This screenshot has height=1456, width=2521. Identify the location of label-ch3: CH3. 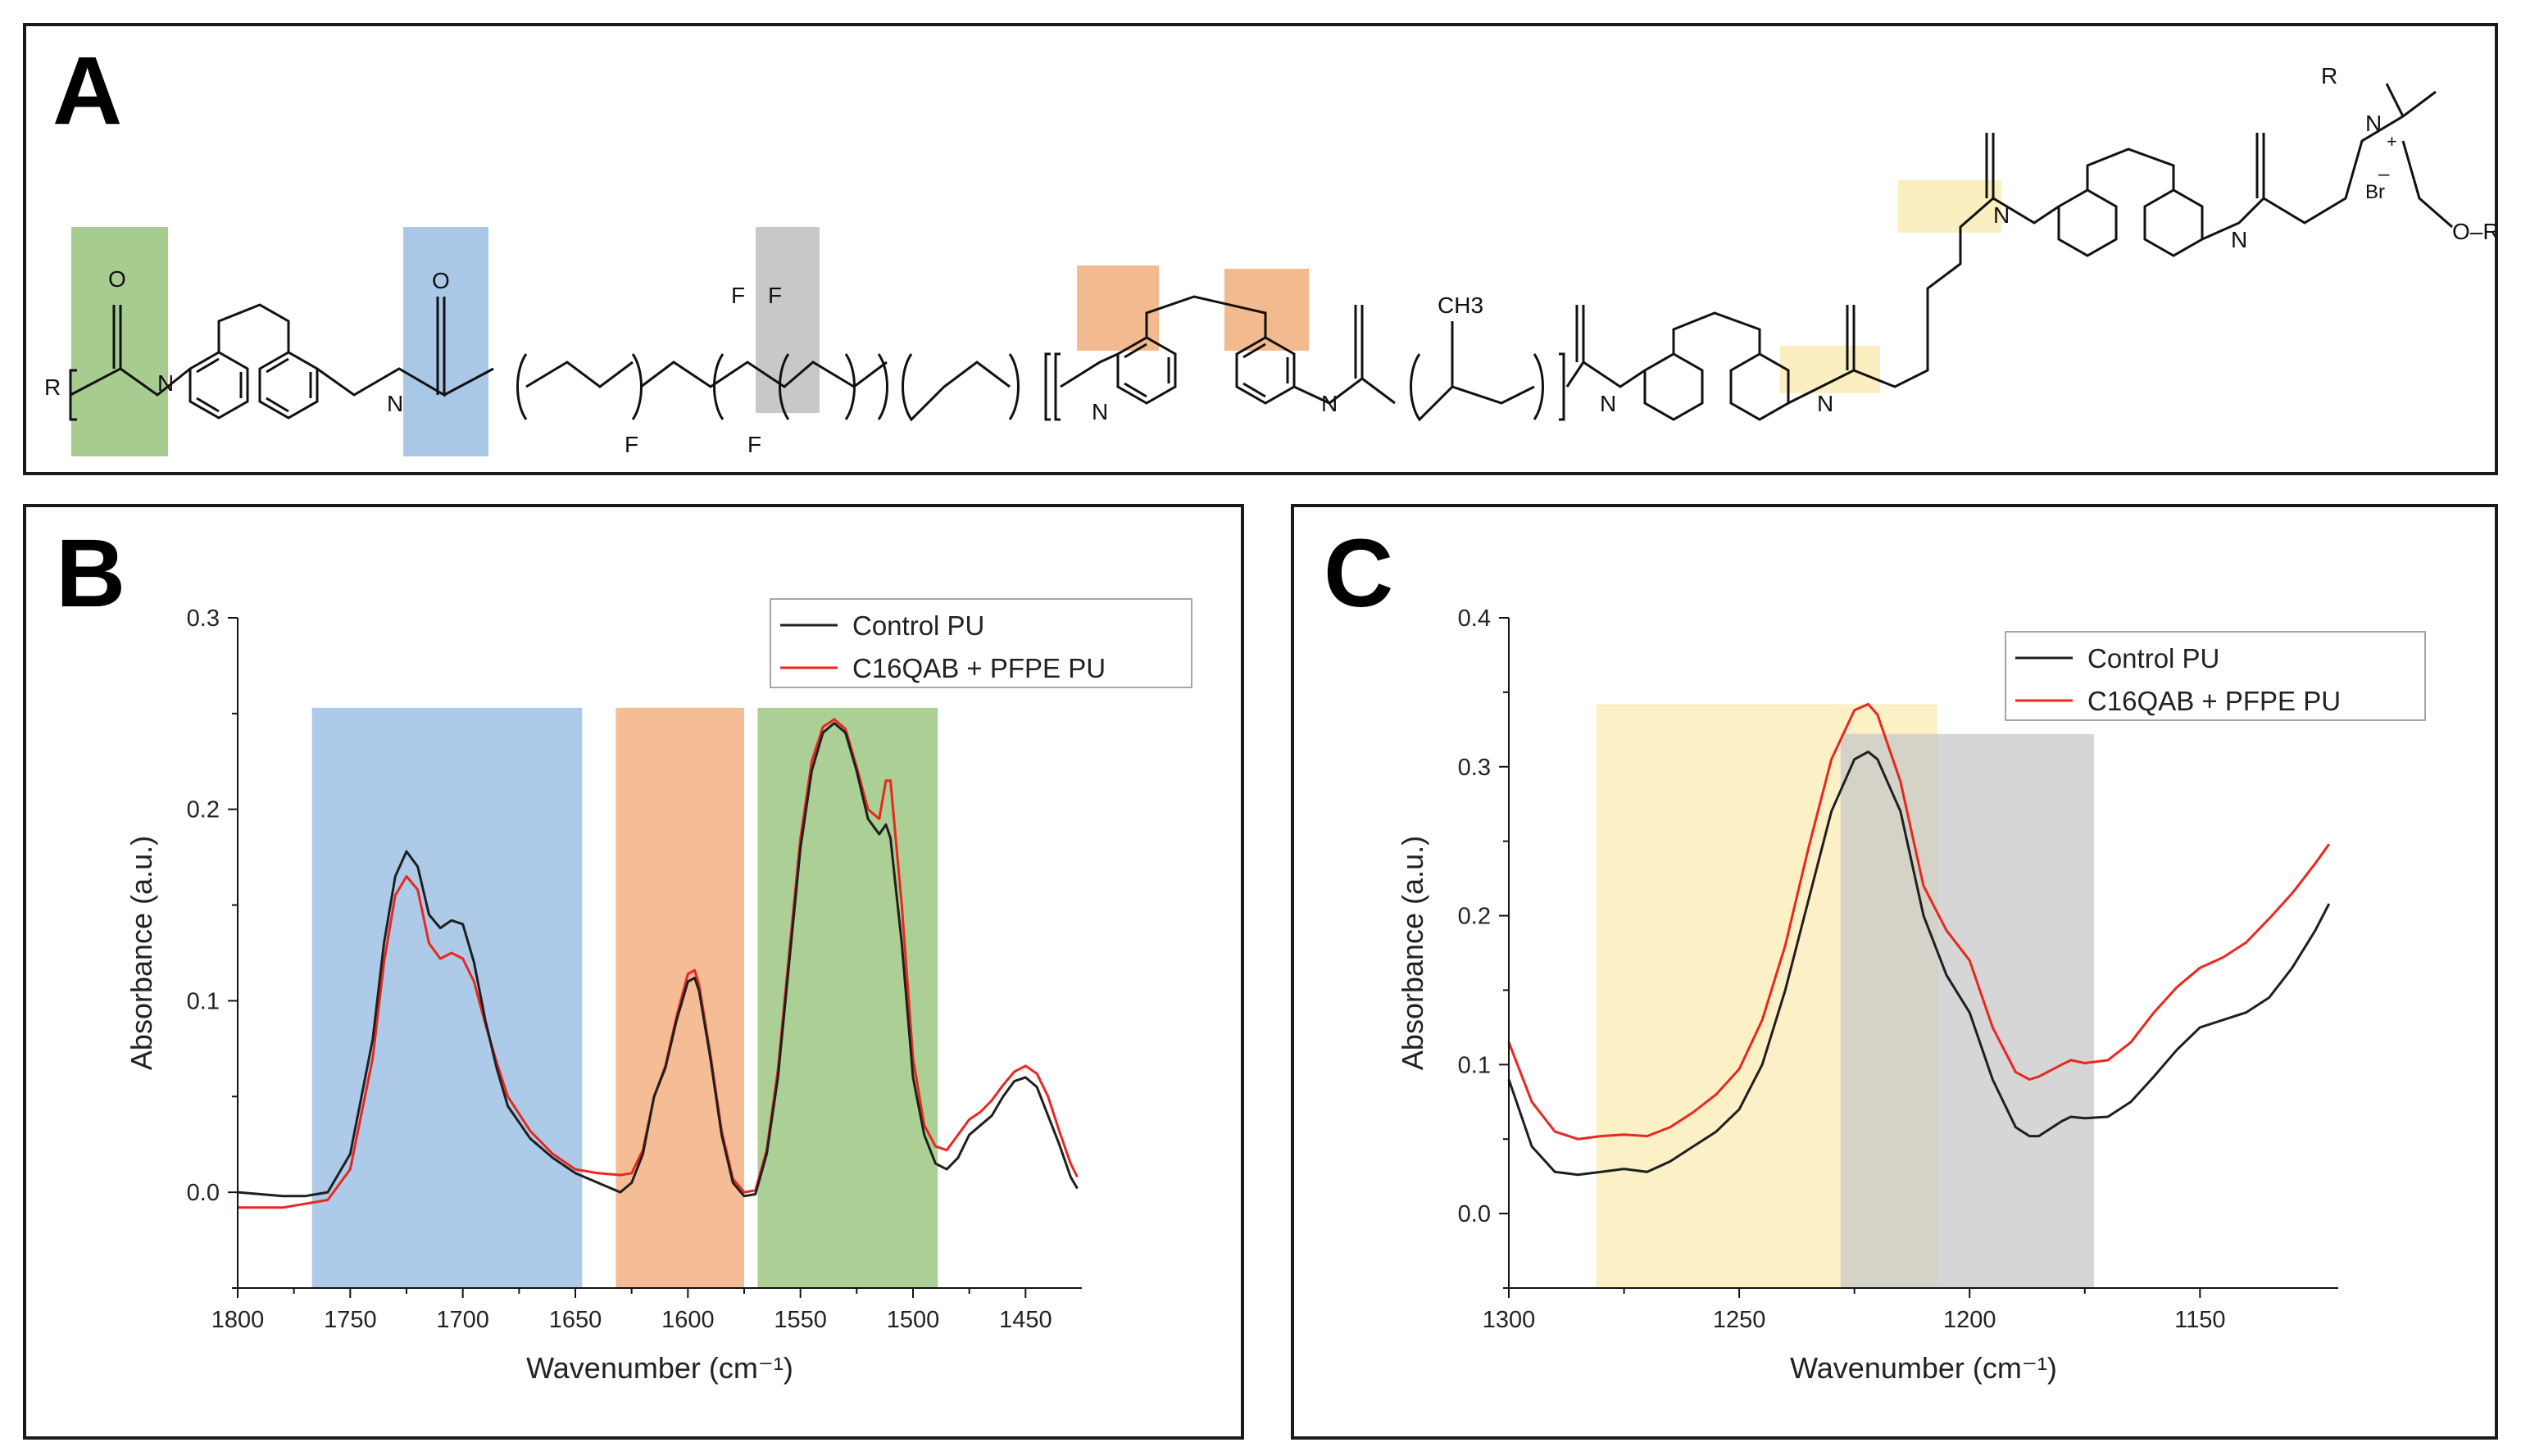
(1461, 306).